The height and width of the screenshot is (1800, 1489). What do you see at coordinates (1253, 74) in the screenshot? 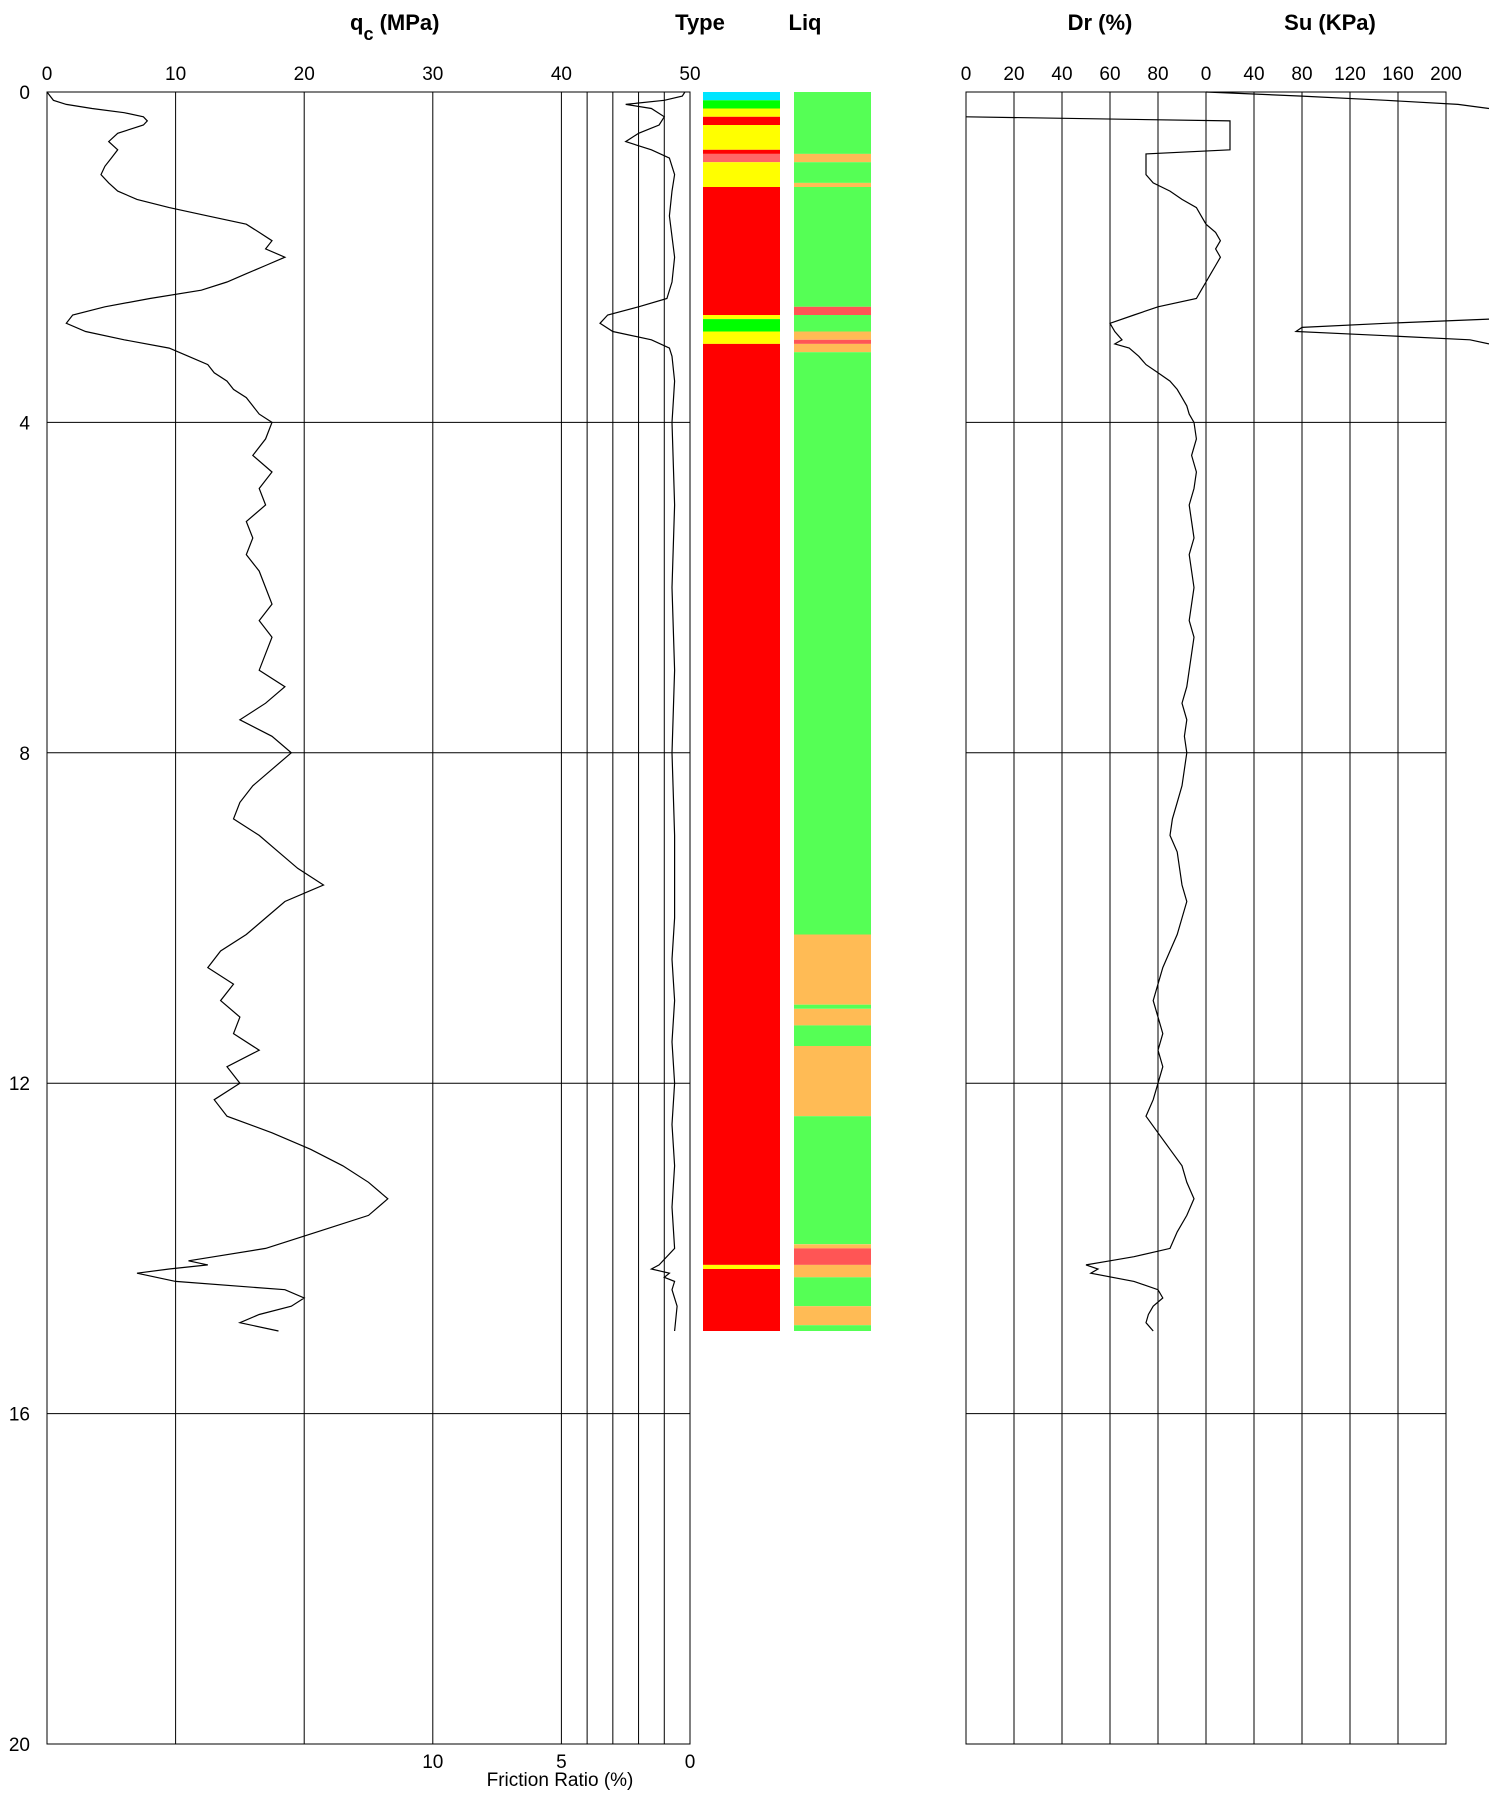
I see `su-x-tick-label: 40` at bounding box center [1253, 74].